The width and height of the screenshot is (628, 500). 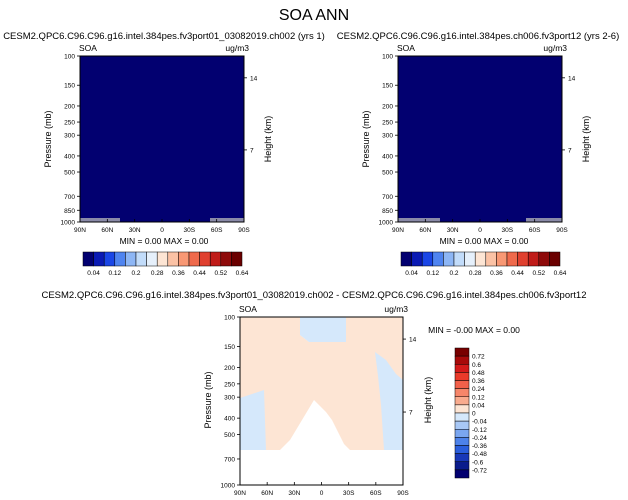 I want to click on x-tick-label: 0, so click(x=162, y=230).